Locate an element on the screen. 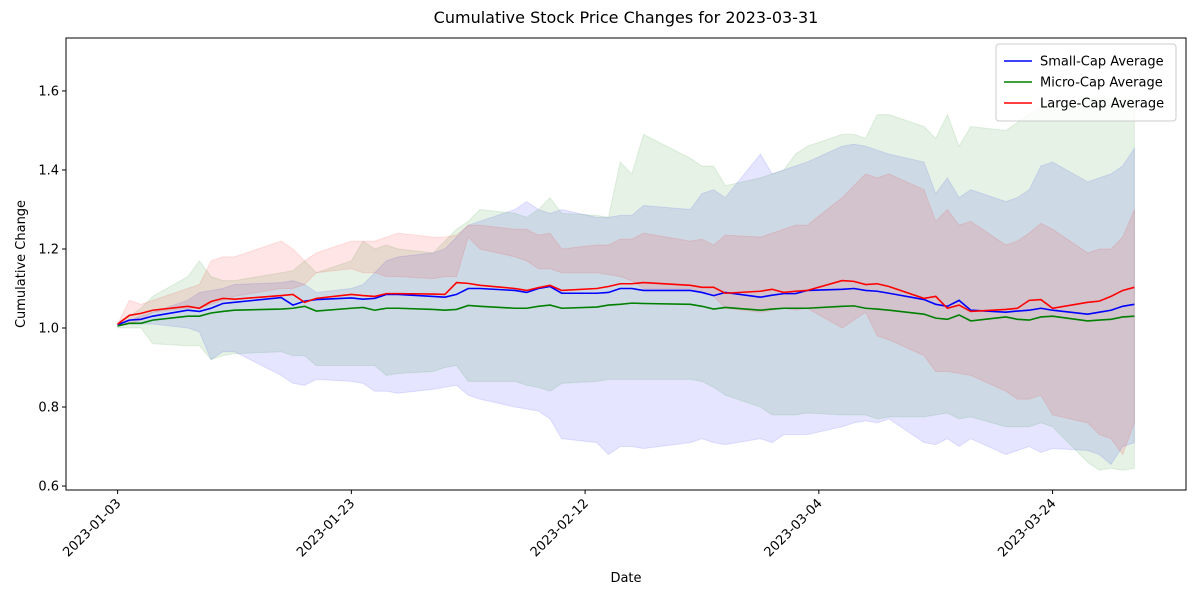 This screenshot has height=604, width=1200. y-tick-label: 1.2 is located at coordinates (48, 249).